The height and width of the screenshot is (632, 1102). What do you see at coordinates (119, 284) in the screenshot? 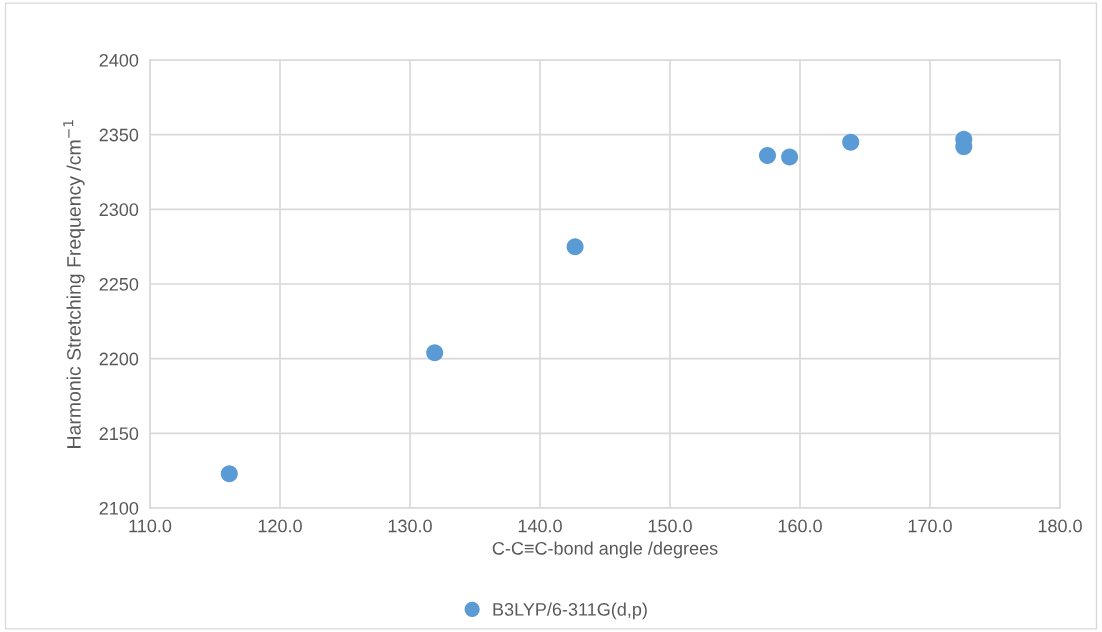
I see `y-tick-label: 2250` at bounding box center [119, 284].